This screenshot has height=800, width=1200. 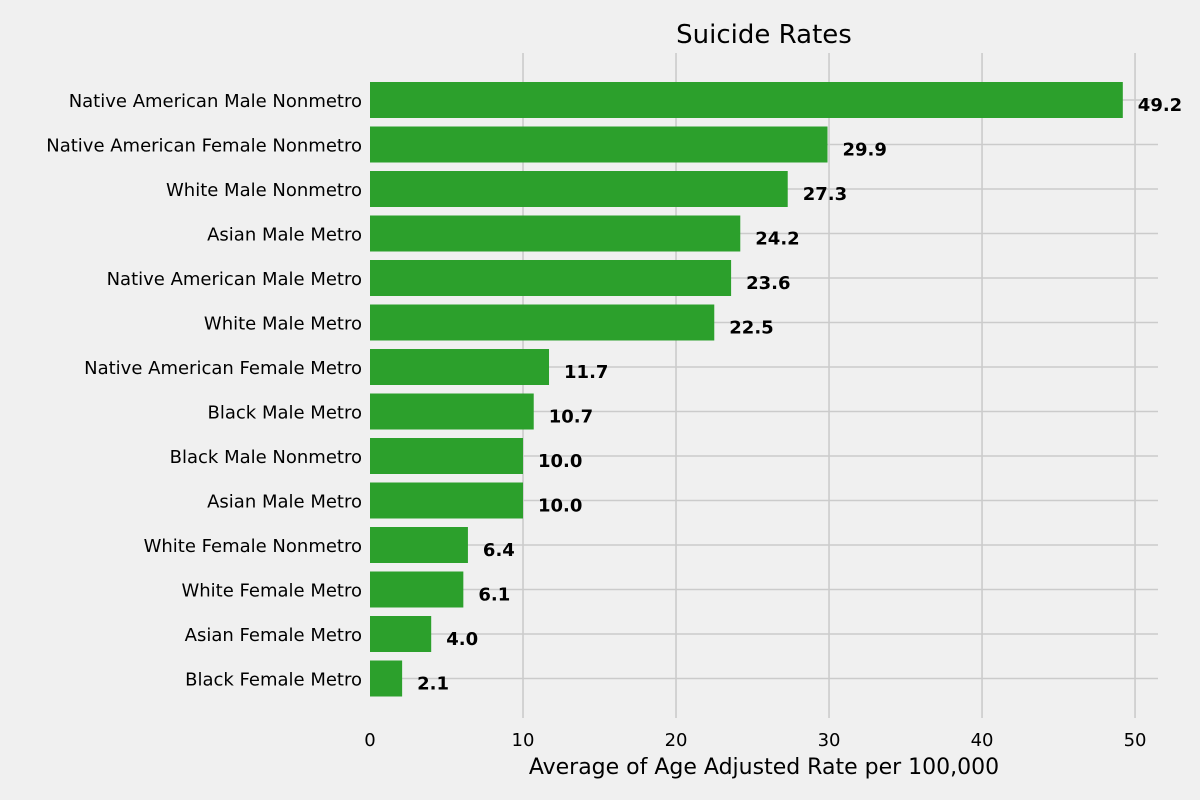 What do you see at coordinates (273, 680) in the screenshot?
I see `category-label: Black Female Metro` at bounding box center [273, 680].